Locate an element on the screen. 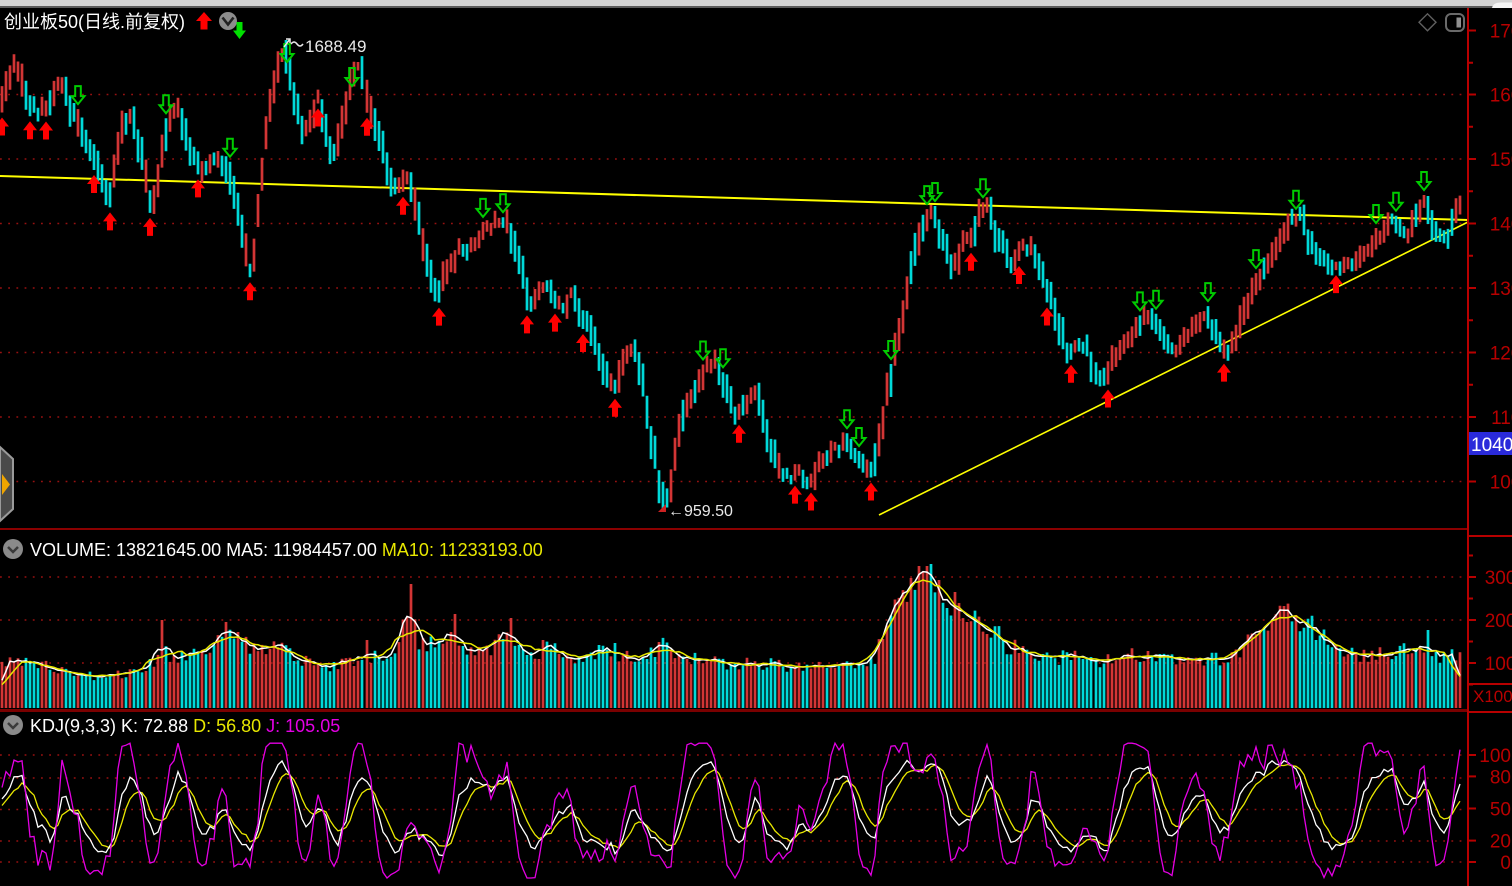 Image resolution: width=1512 pixels, height=886 pixels. svg-text: 1700 is located at coordinates (1501, 32).